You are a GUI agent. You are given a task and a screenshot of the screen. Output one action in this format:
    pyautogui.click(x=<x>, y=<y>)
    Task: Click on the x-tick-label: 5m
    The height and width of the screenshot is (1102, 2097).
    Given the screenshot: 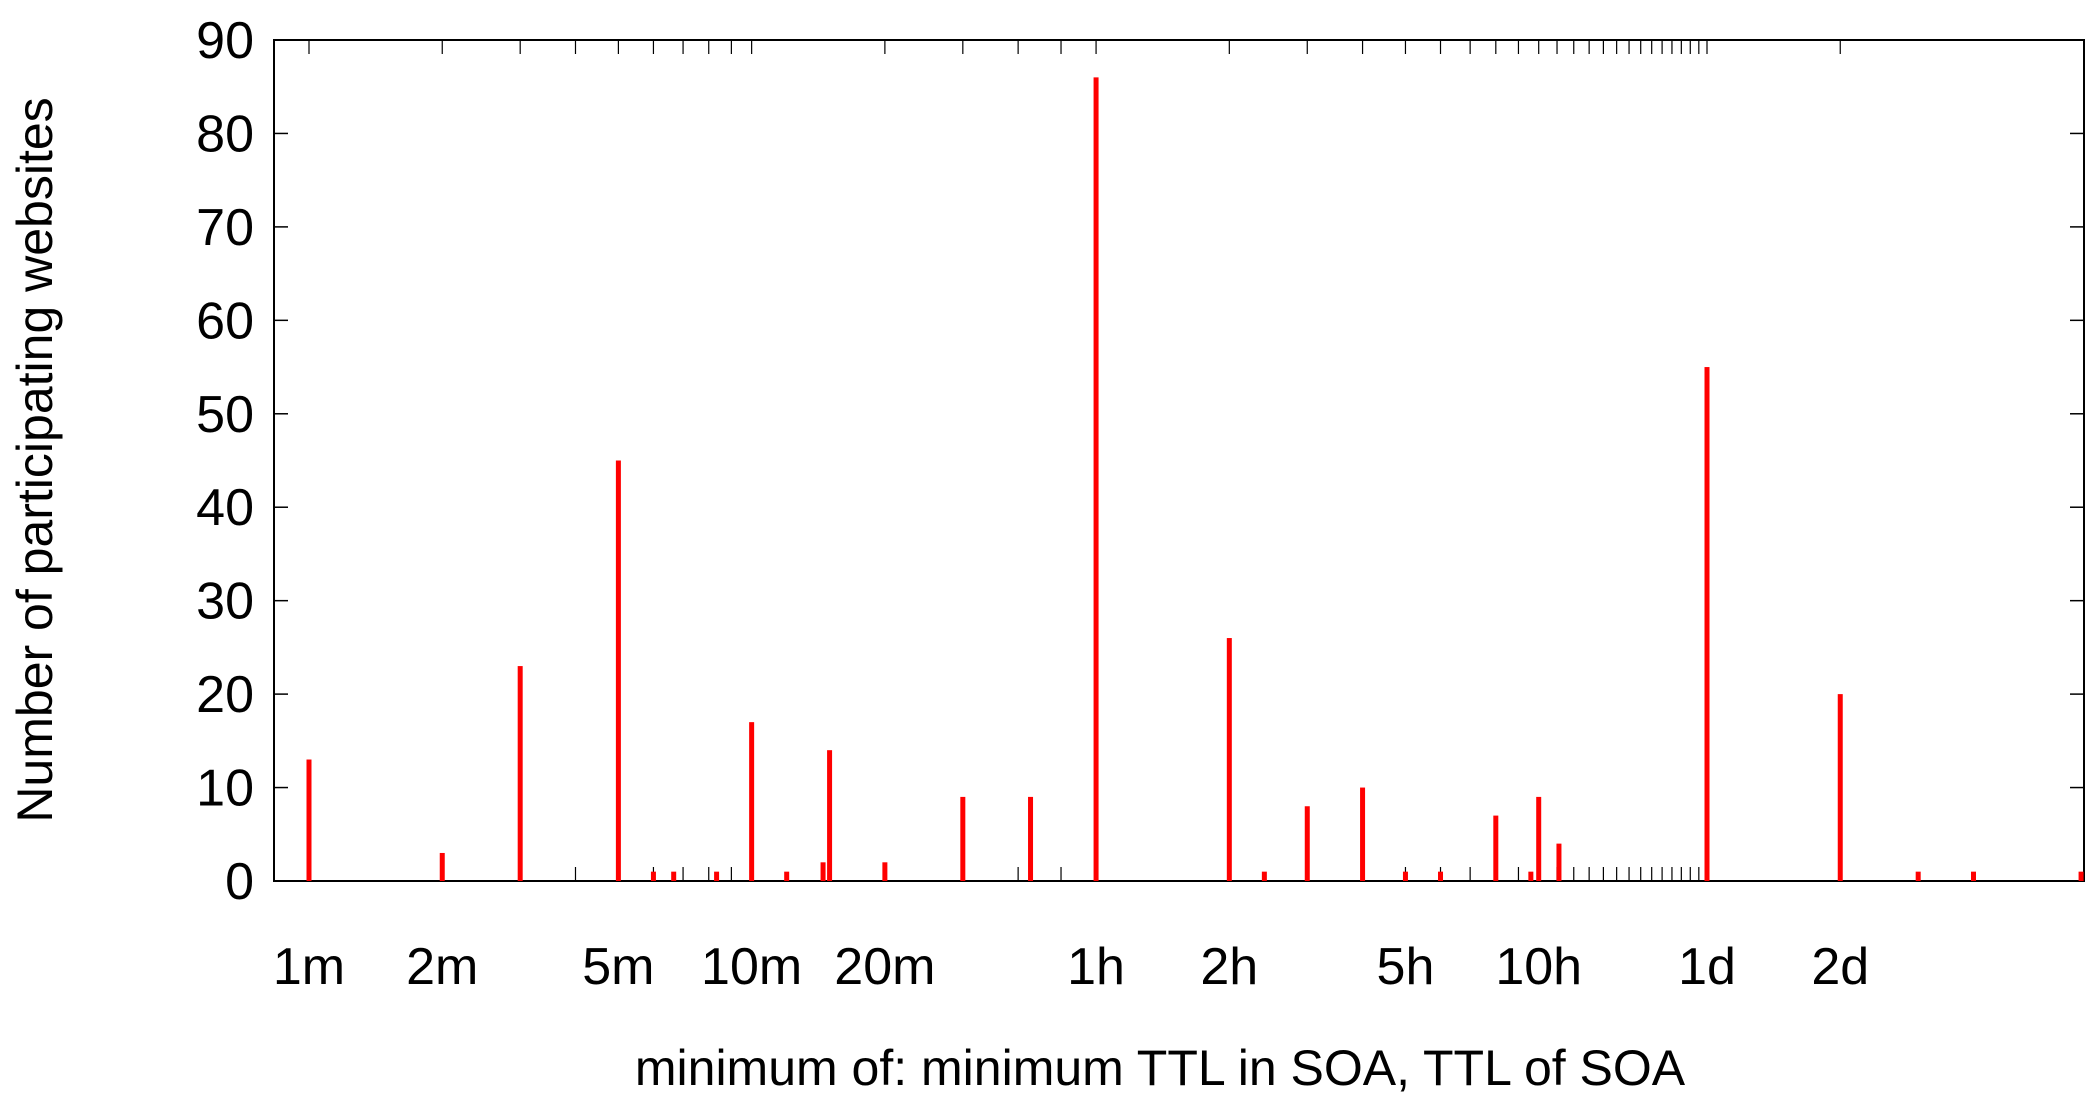 What is the action you would take?
    pyautogui.click(x=618, y=967)
    